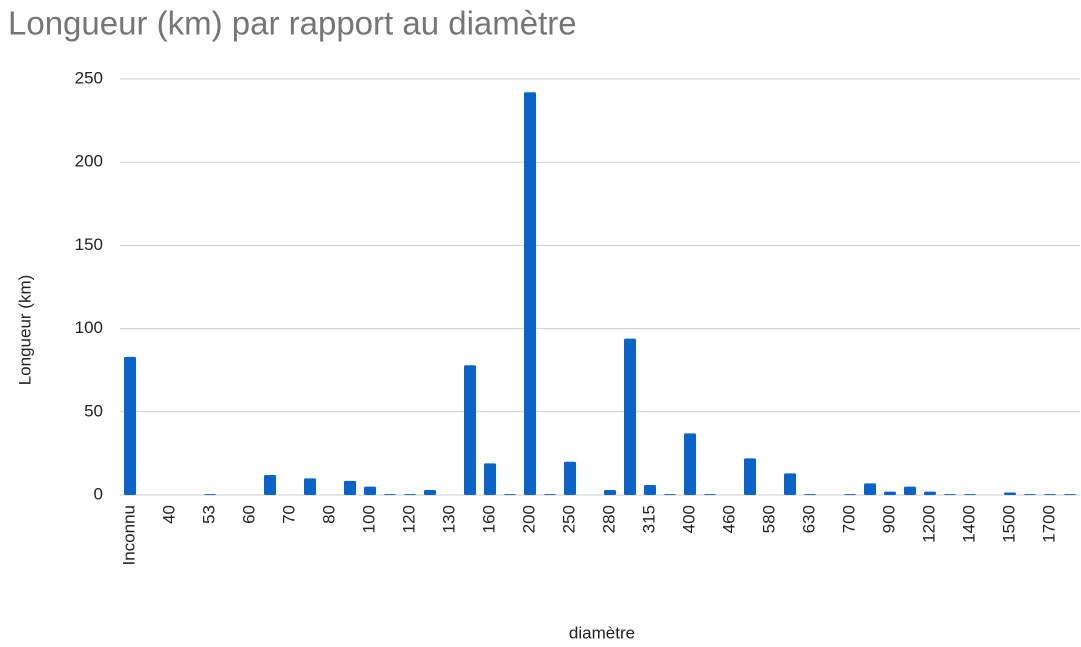  Describe the element at coordinates (568, 519) in the screenshot. I see `x-tick-label: 250` at that location.